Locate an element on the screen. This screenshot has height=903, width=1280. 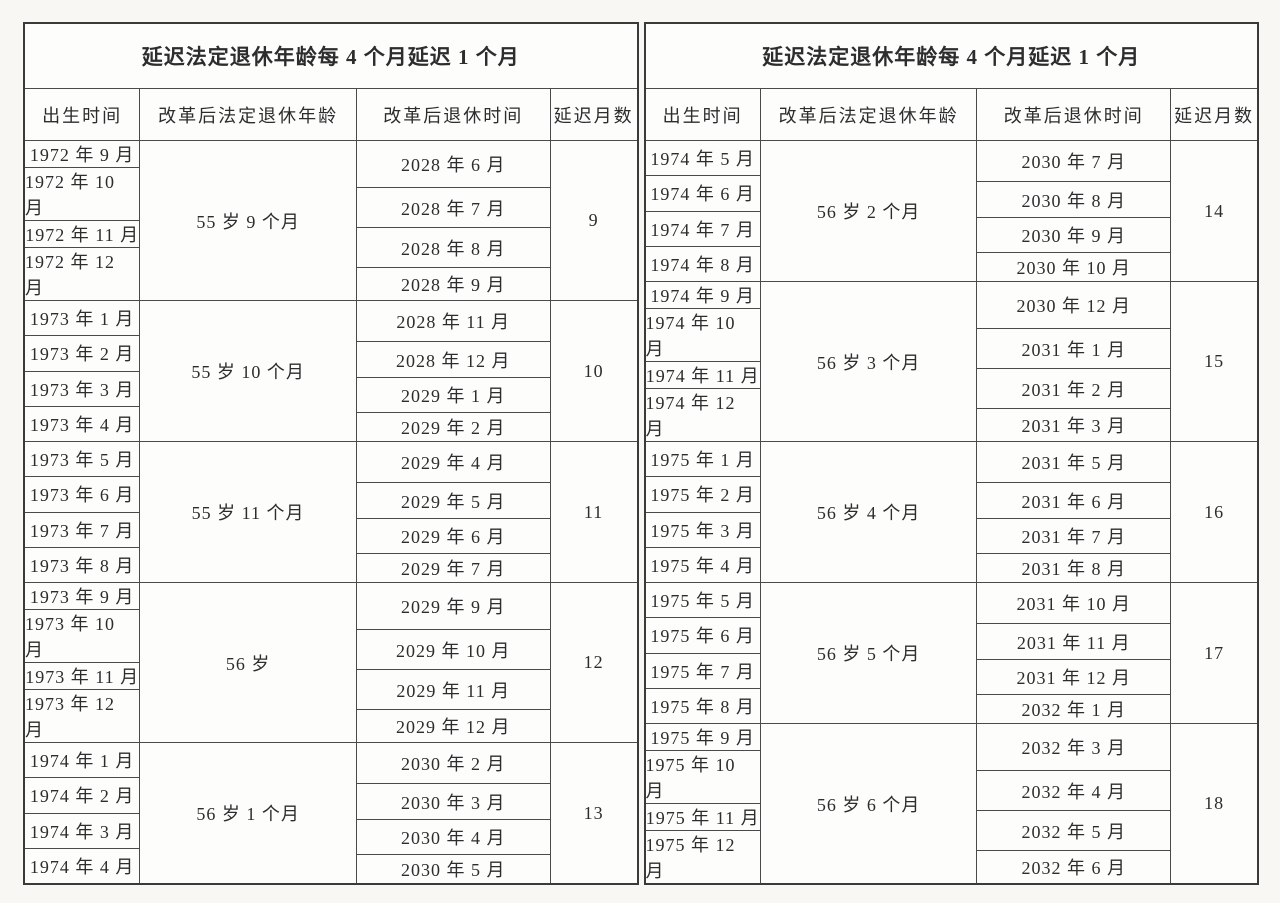
retirement-age-cell: 56 岁 is located at coordinates (247, 662).